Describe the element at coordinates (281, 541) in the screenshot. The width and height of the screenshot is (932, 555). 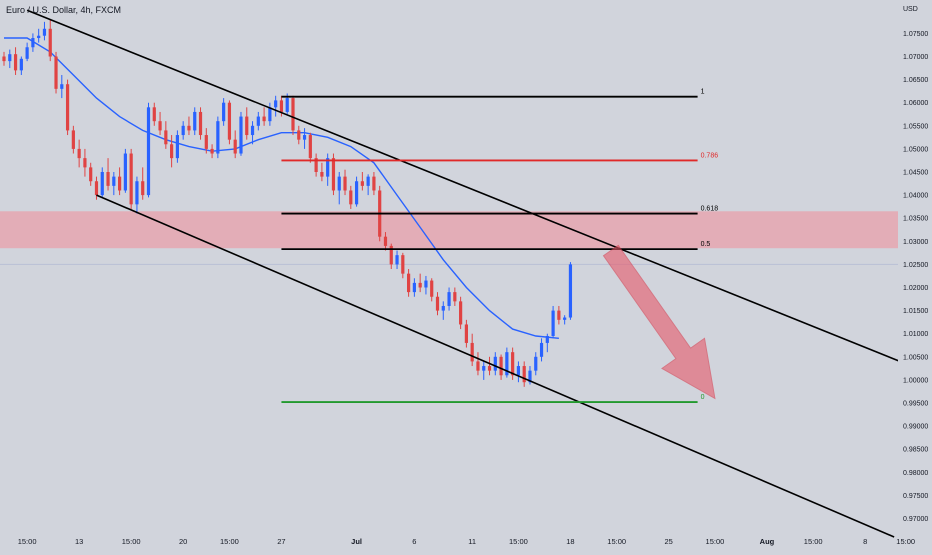
I see `x-tick-label: 27` at that location.